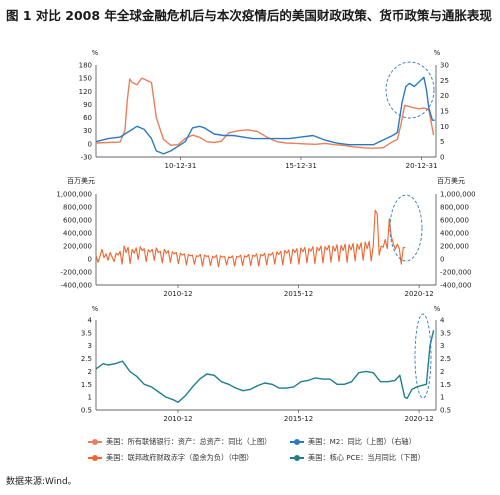  Describe the element at coordinates (181, 166) in the screenshot. I see `tick-label-x: 10-12-31` at that location.